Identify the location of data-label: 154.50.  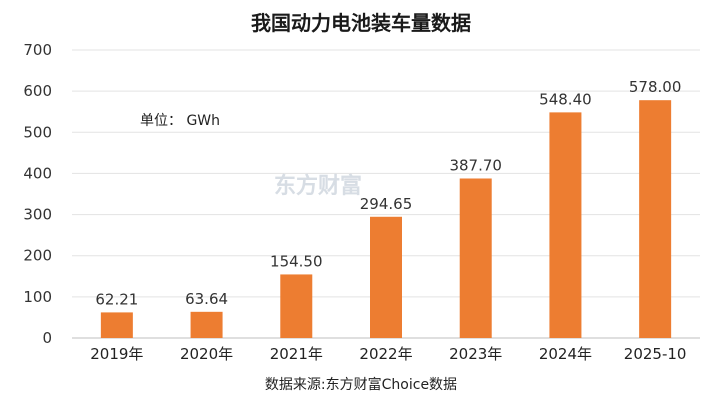
(296, 261).